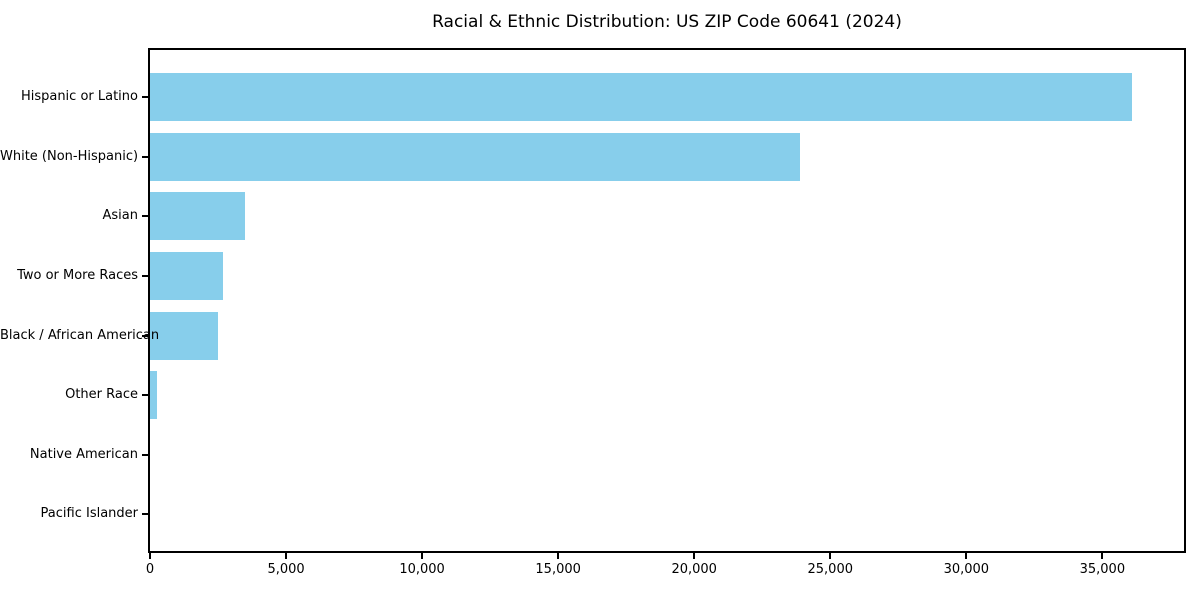 Image resolution: width=1200 pixels, height=600 pixels. Describe the element at coordinates (89, 514) in the screenshot. I see `y-tick-label: Pacific Islander` at that location.